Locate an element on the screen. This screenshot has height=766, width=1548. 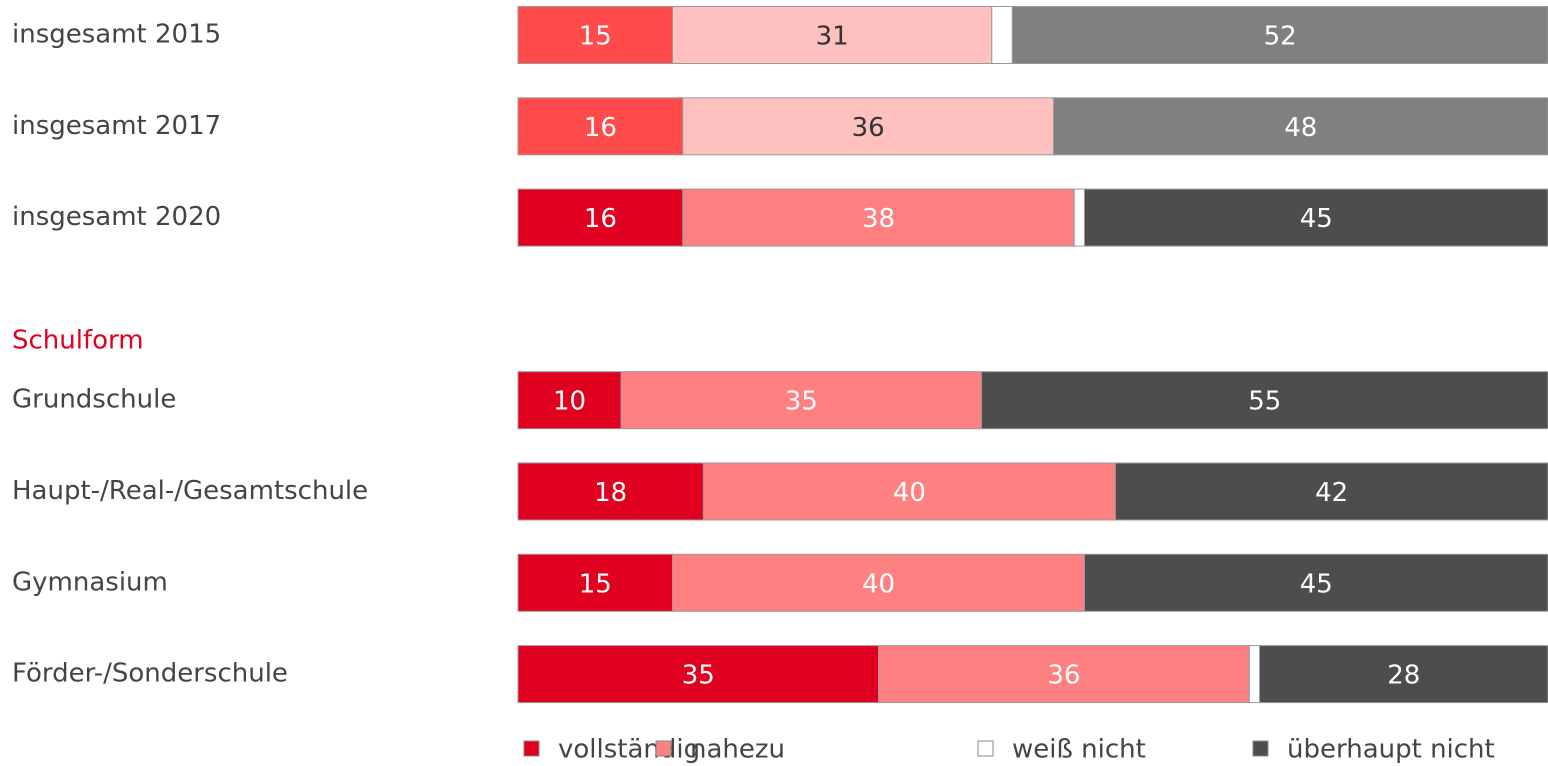
data-label: 10 is located at coordinates (569, 402).